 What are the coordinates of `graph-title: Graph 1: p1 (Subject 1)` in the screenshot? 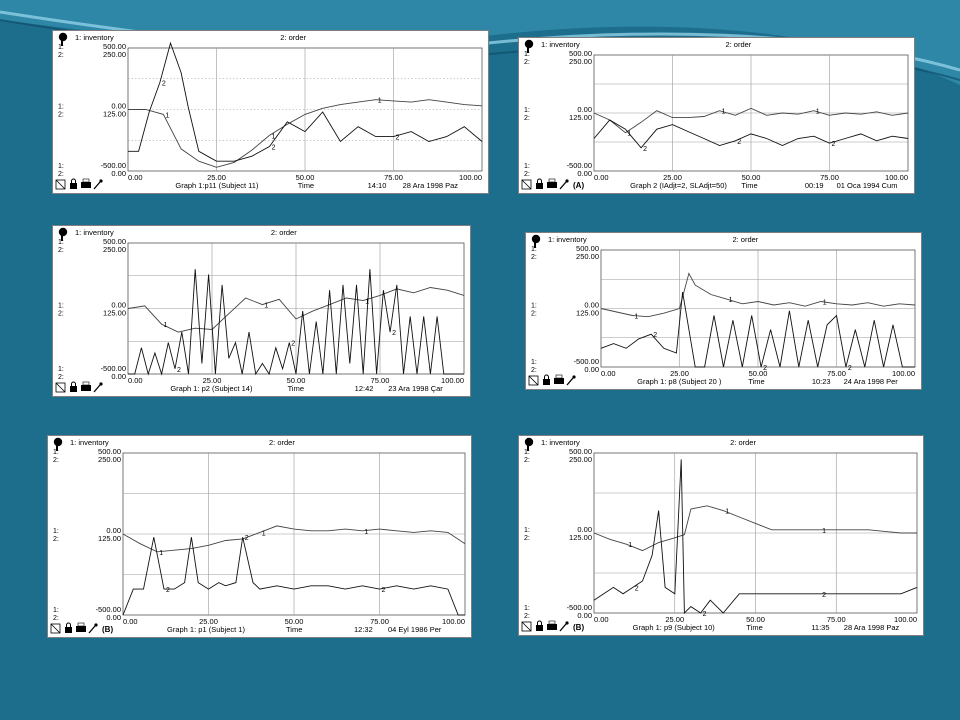 It's located at (206, 629).